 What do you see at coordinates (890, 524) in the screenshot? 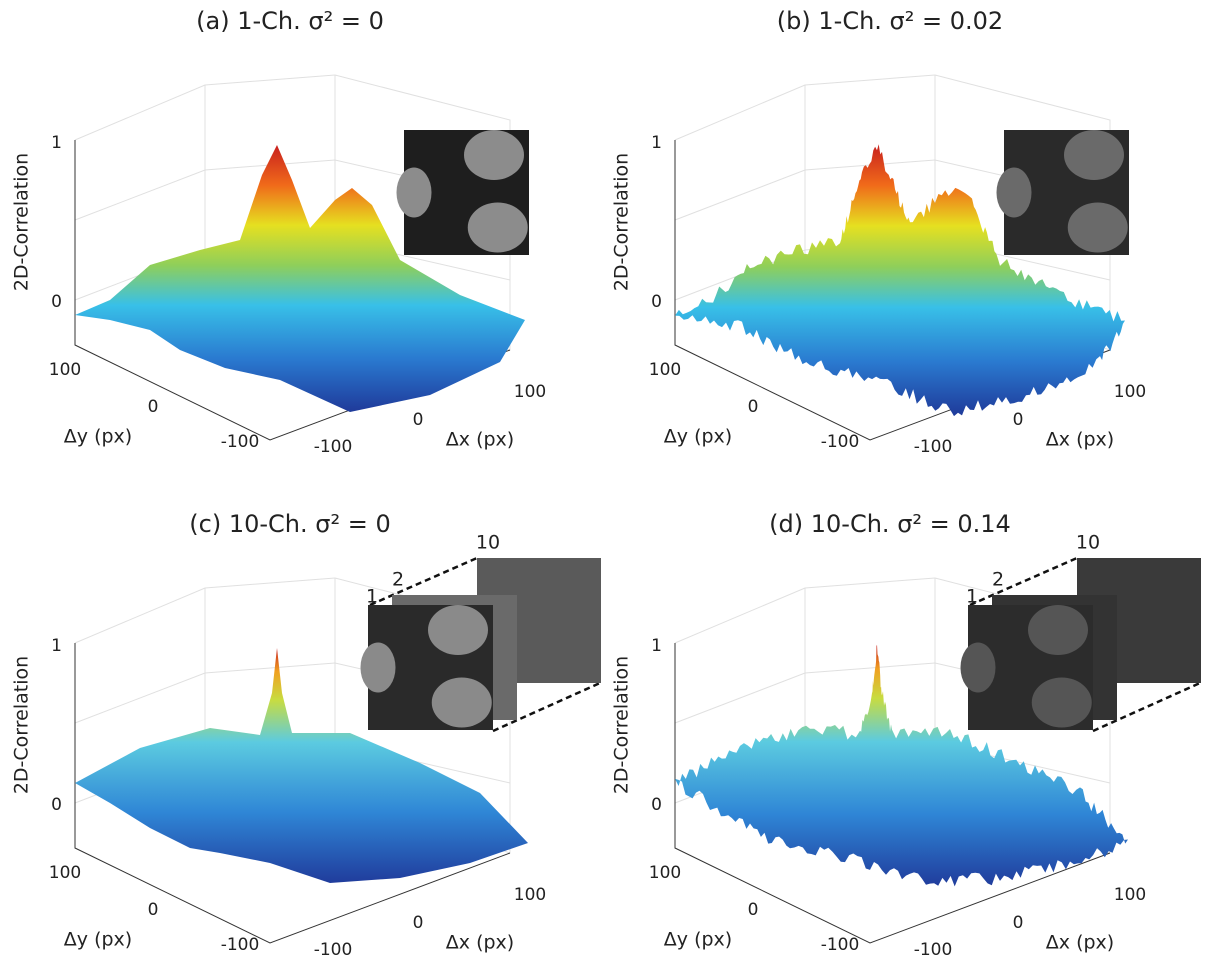
I see `panel-title: (d) 10-Ch. σ² = 0.14` at bounding box center [890, 524].